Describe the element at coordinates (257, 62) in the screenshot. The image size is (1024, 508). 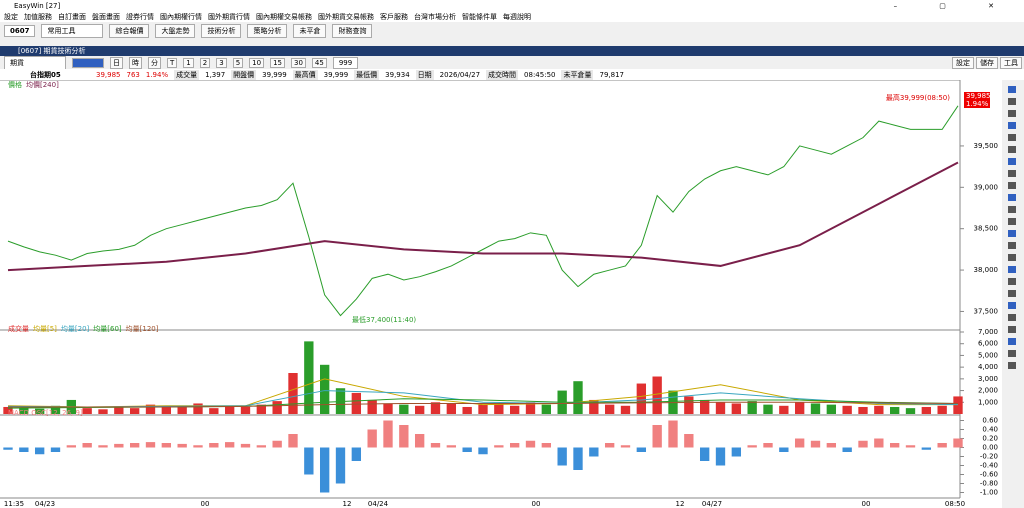
I see `interval-button: 10` at that location.